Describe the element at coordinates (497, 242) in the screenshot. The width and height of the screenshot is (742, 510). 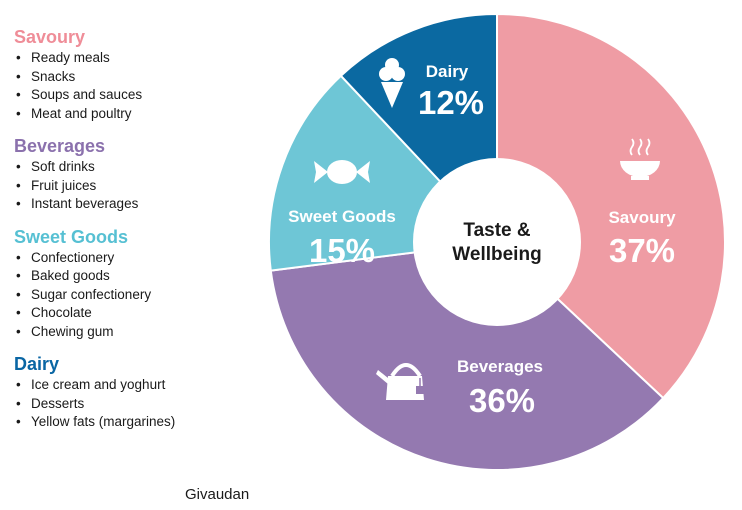
I see `donut-hole` at that location.